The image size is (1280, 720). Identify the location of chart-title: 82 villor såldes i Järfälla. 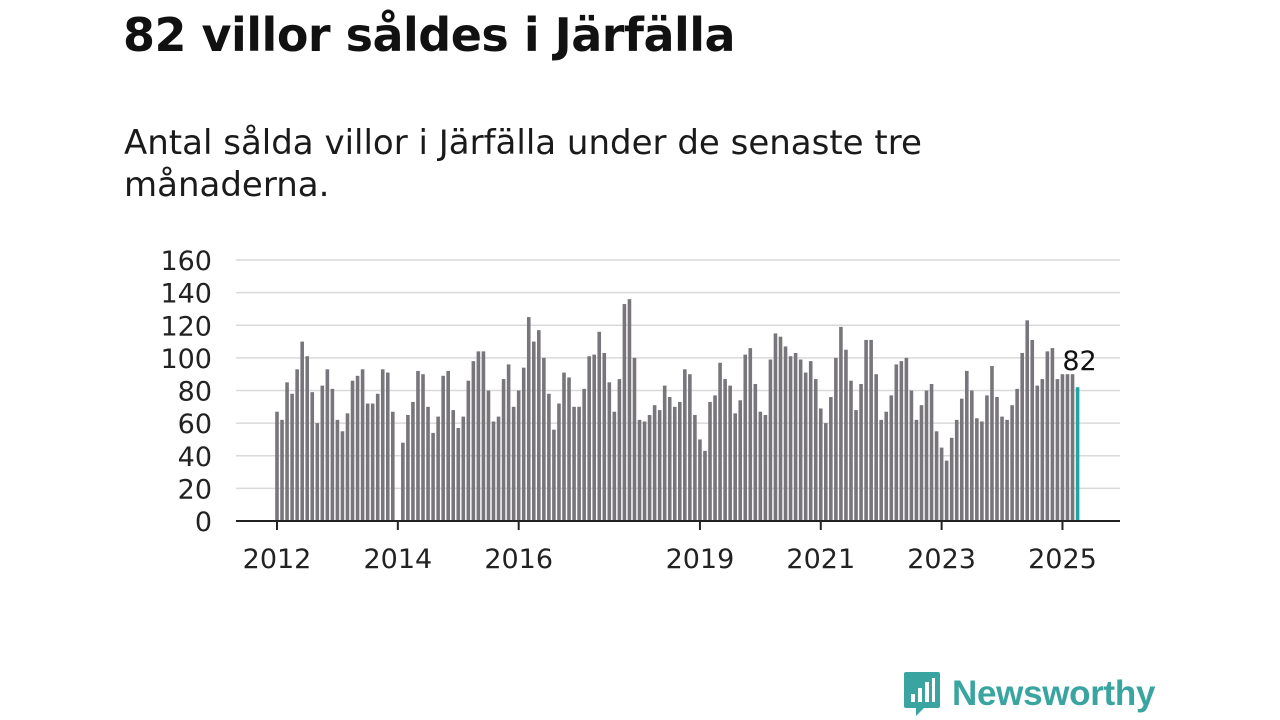
(429, 35).